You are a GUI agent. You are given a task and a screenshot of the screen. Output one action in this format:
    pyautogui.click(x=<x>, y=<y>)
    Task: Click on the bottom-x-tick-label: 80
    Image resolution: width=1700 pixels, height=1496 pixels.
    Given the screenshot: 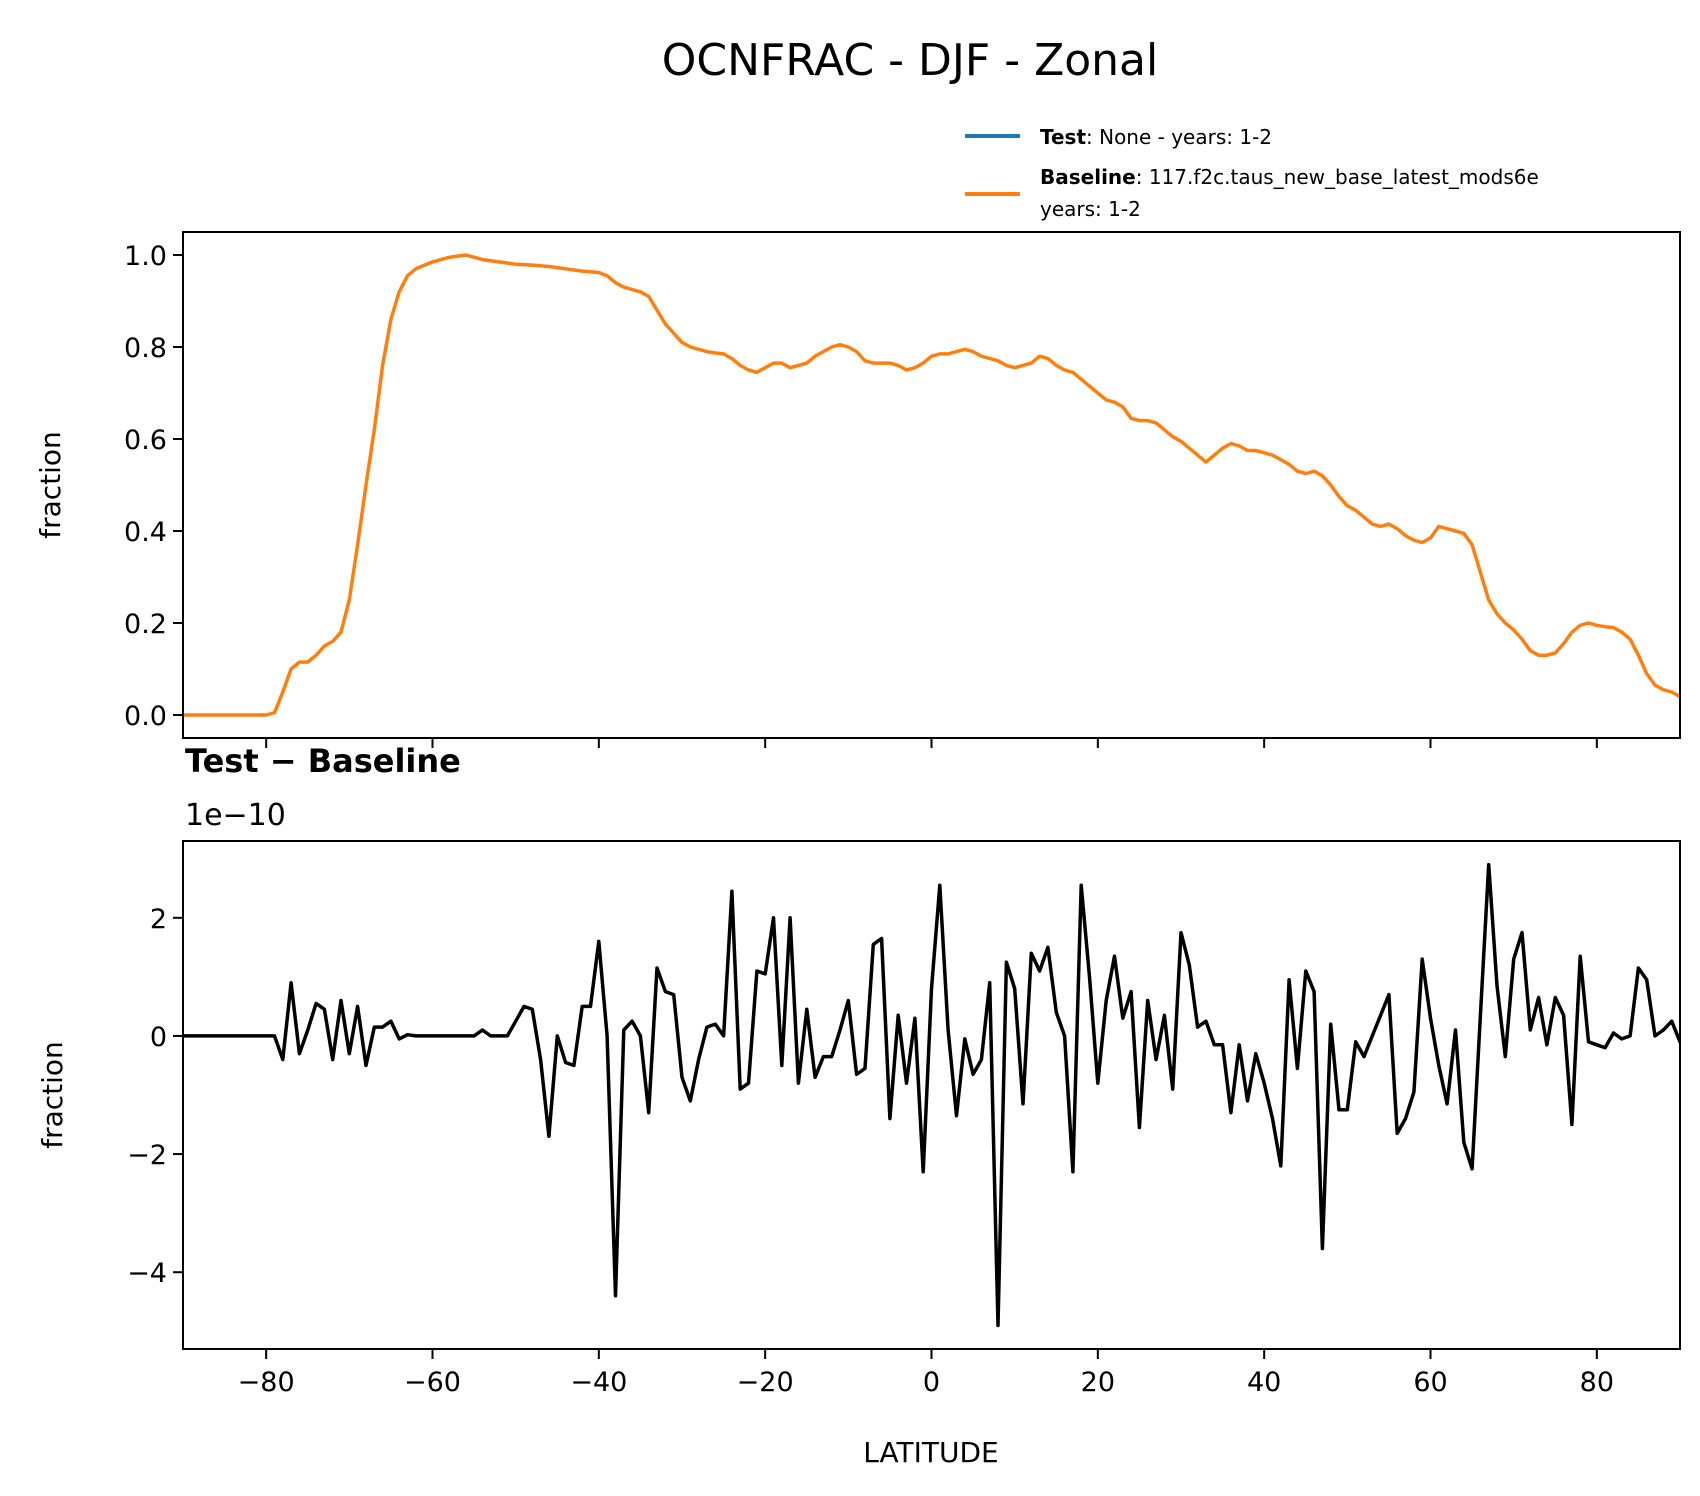 What is the action you would take?
    pyautogui.click(x=1597, y=1382)
    